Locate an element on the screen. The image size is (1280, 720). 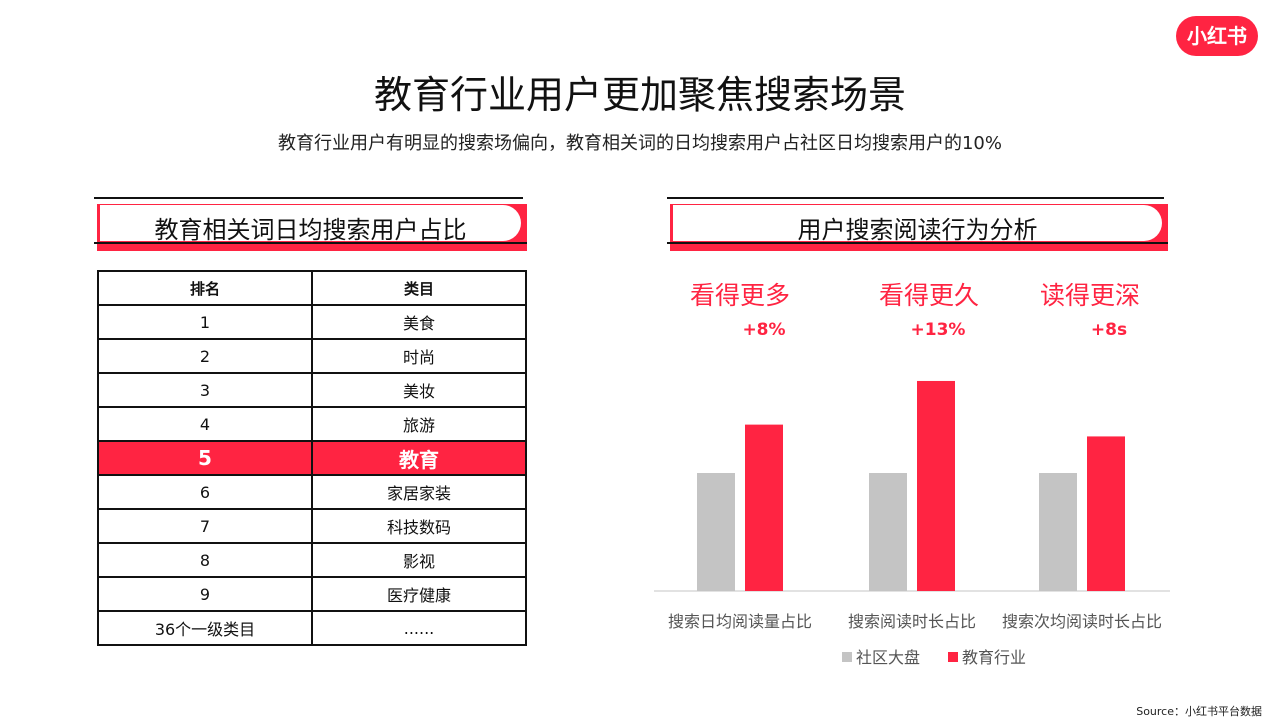
table-row-highlighted: 5 教育 is located at coordinates (312, 458).